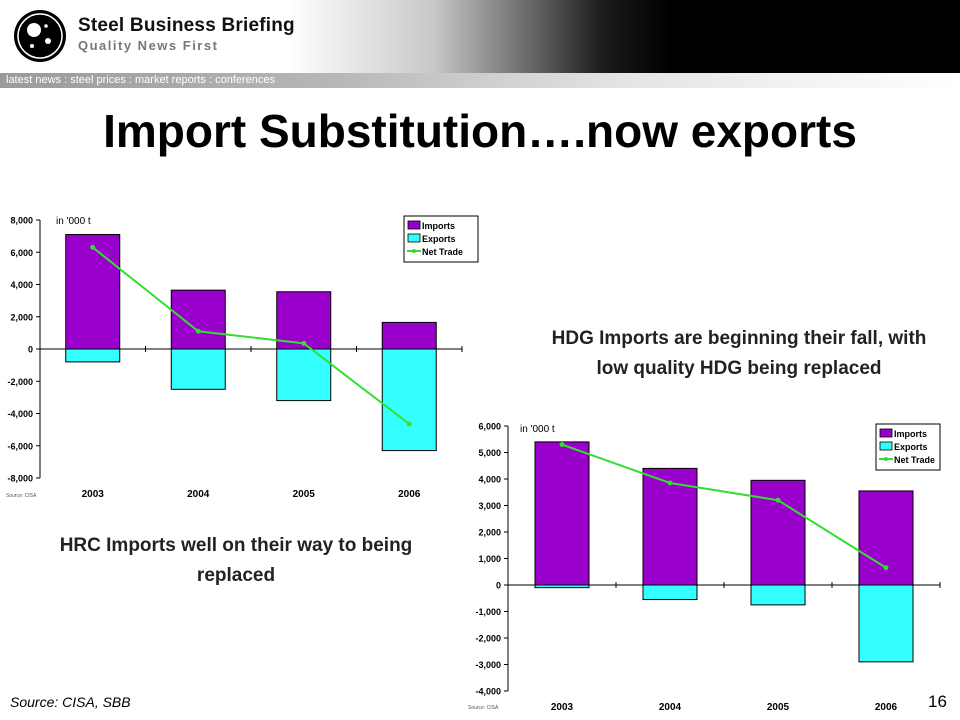 Image resolution: width=960 pixels, height=720 pixels. What do you see at coordinates (93, 247) in the screenshot?
I see `chart0-net-trade-point-2003` at bounding box center [93, 247].